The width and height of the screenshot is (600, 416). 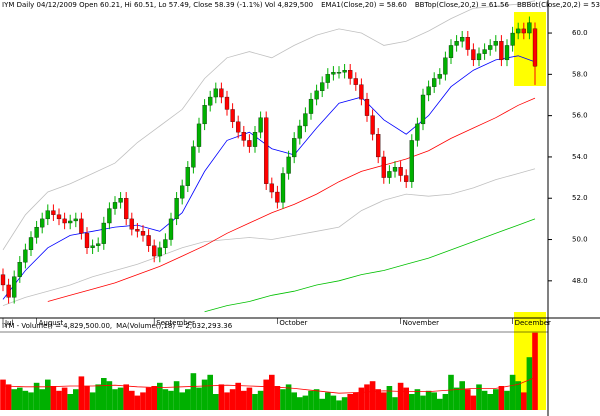 I want to click on y-tick-label: 58.0, so click(x=580, y=74).